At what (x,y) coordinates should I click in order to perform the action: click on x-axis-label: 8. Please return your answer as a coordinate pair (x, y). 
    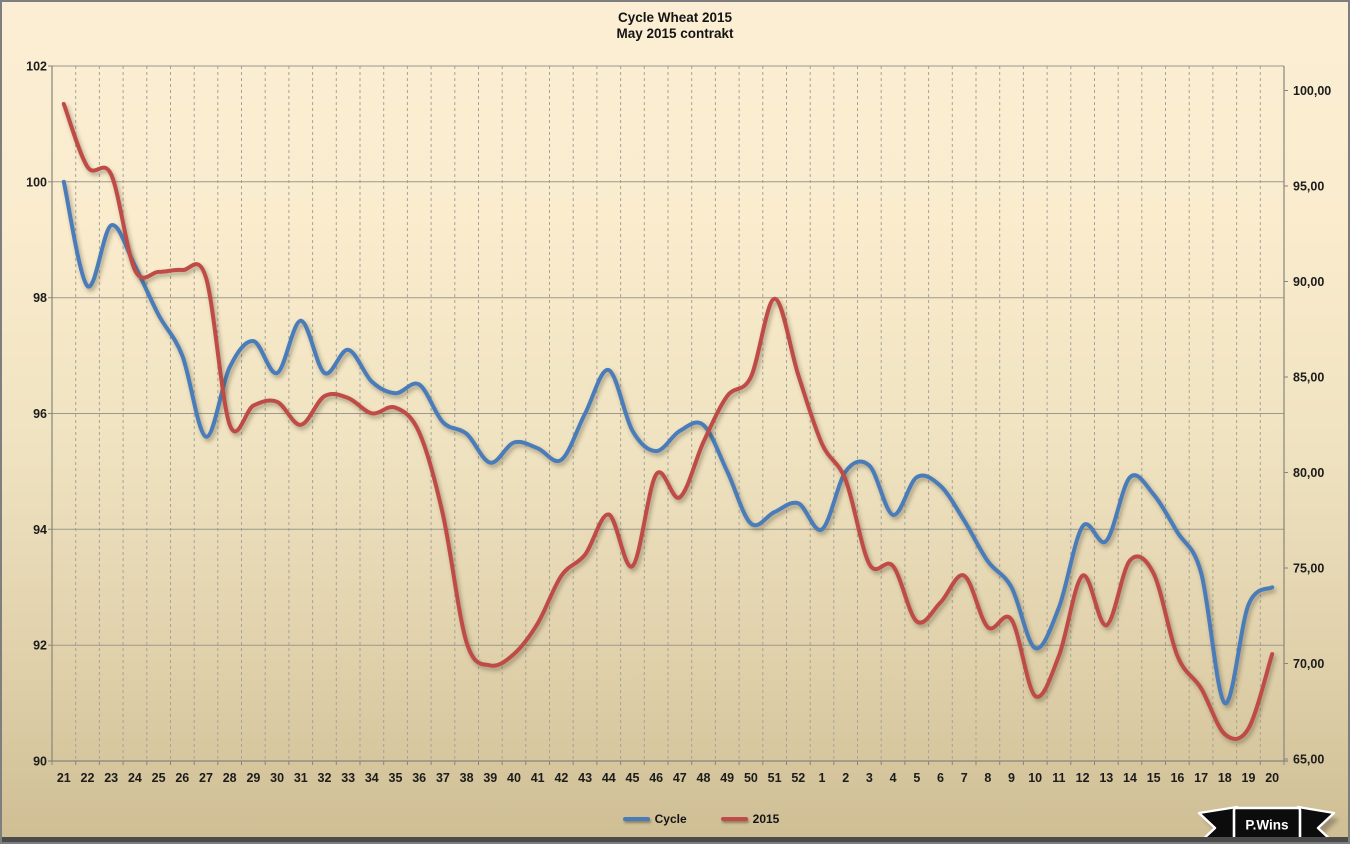
    Looking at the image, I should click on (987, 778).